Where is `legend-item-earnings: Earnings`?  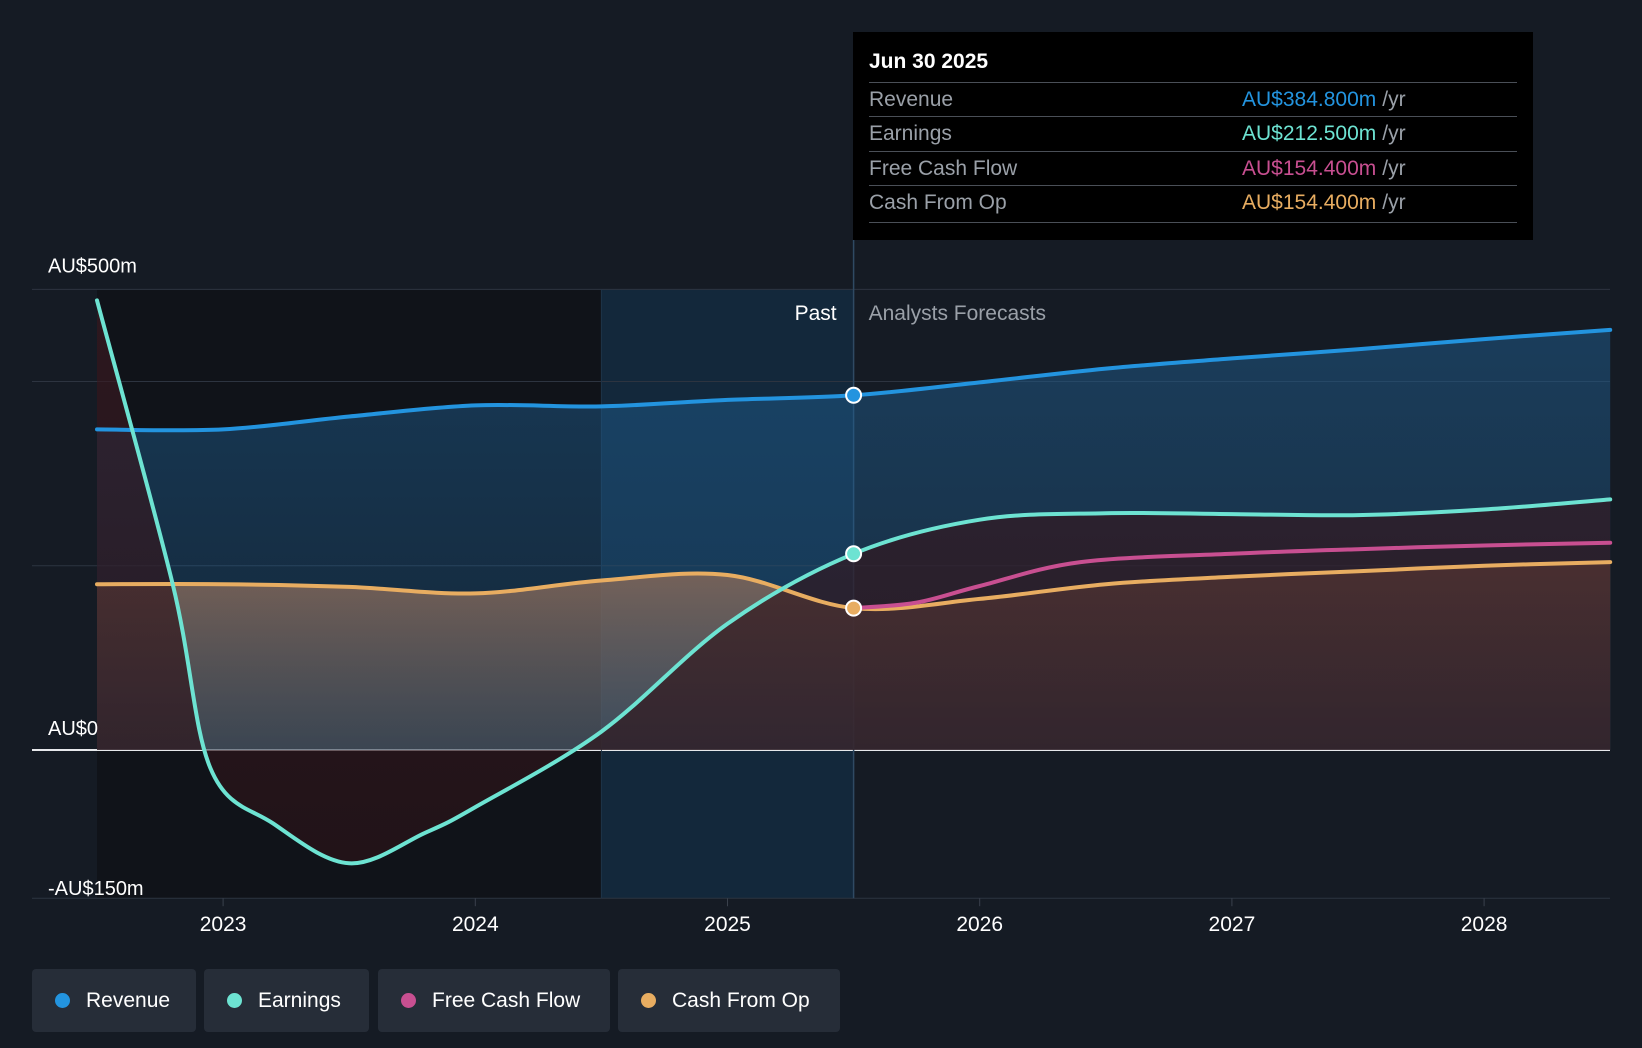
legend-item-earnings: Earnings is located at coordinates (286, 1000).